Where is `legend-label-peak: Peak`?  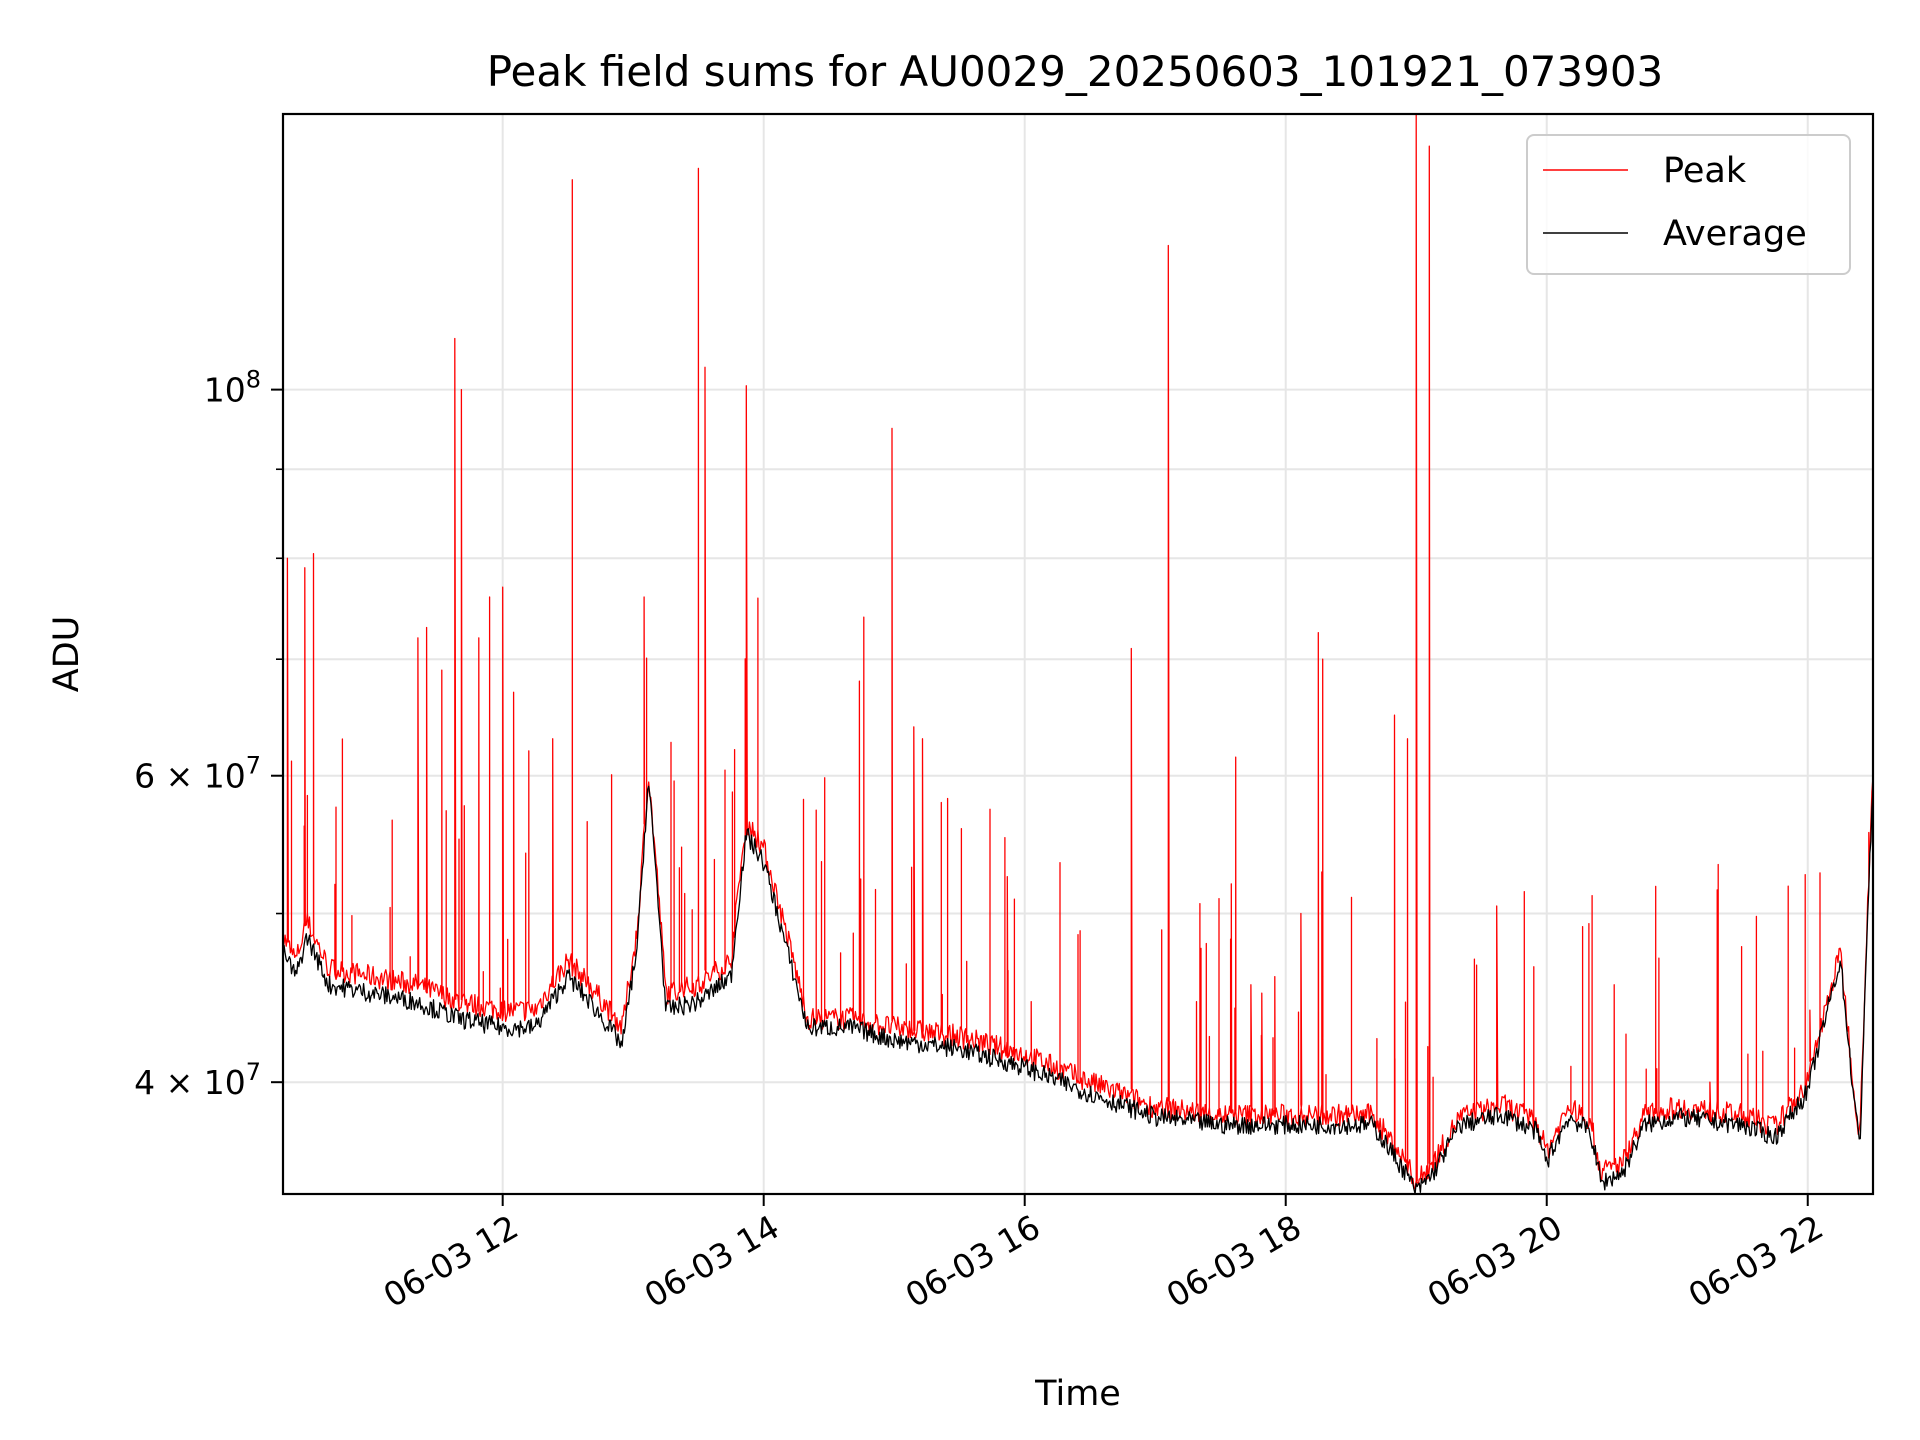
legend-label-peak: Peak is located at coordinates (1705, 171).